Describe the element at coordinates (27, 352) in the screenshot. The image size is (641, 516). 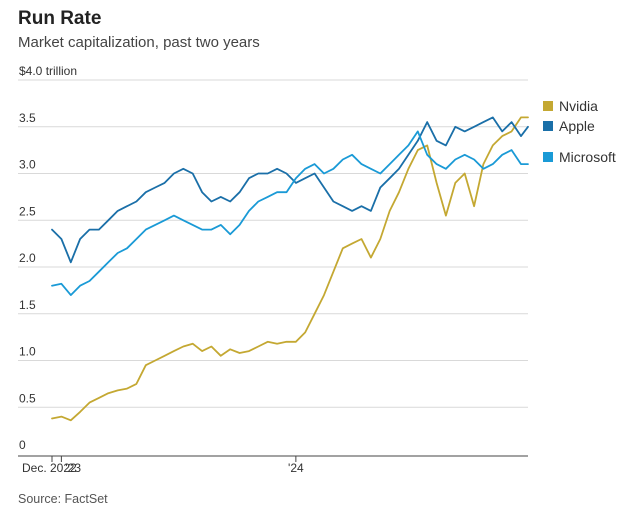
I see `y-tick-label: 1.0` at that location.